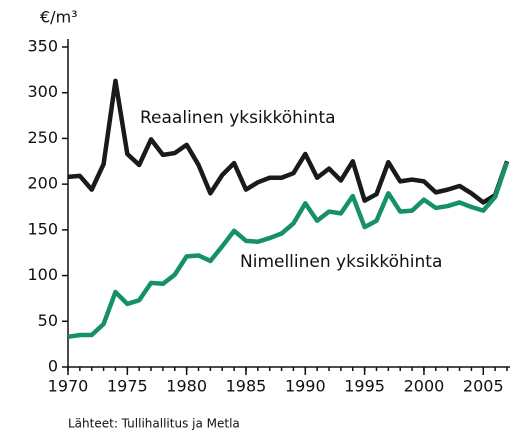  Describe the element at coordinates (42, 183) in the screenshot. I see `y-tick-label: 200` at that location.